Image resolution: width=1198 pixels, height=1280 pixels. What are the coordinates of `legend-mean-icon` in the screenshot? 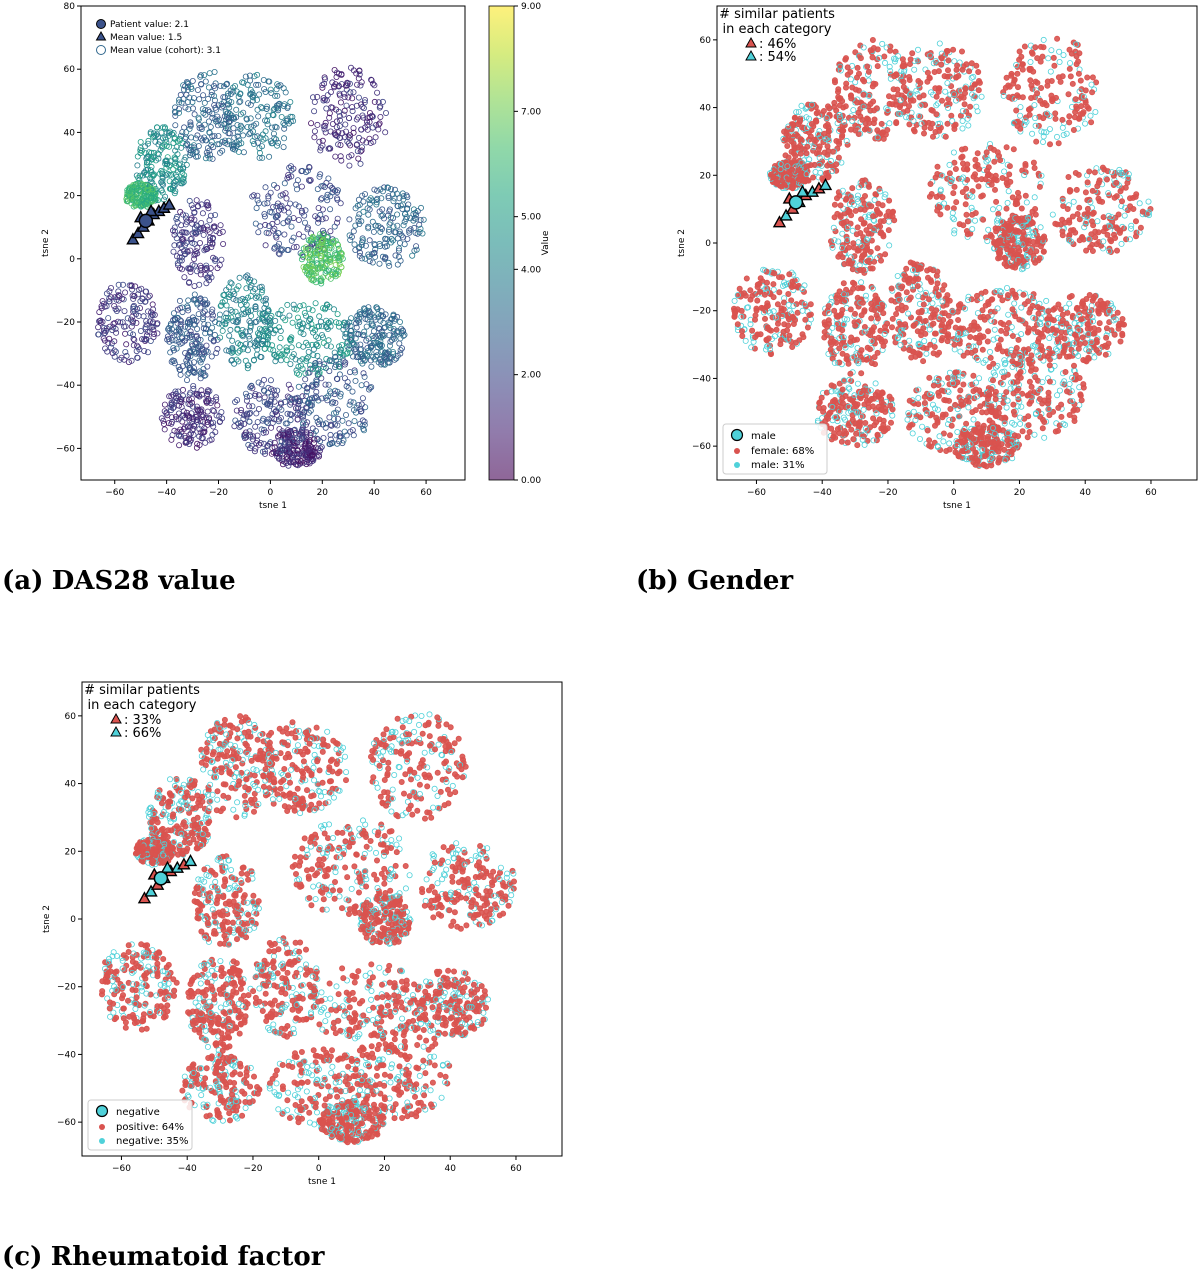 It's located at (101, 35).